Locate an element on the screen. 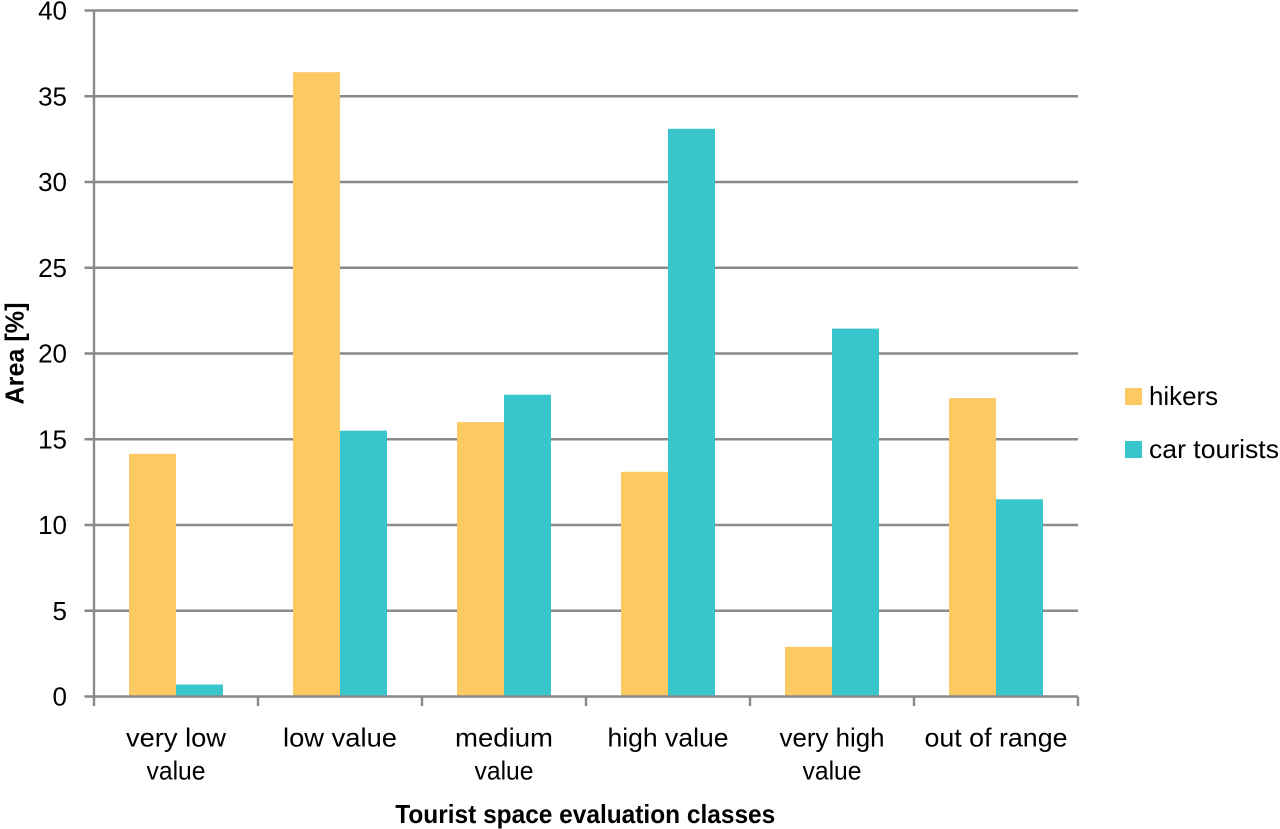  svg-text: high value is located at coordinates (668, 738).